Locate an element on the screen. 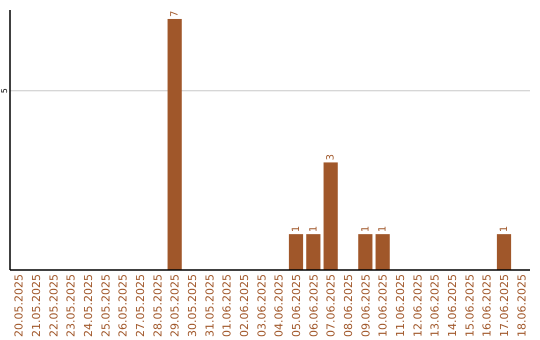  x-tick-label: 24.05.2025 is located at coordinates (88, 305).